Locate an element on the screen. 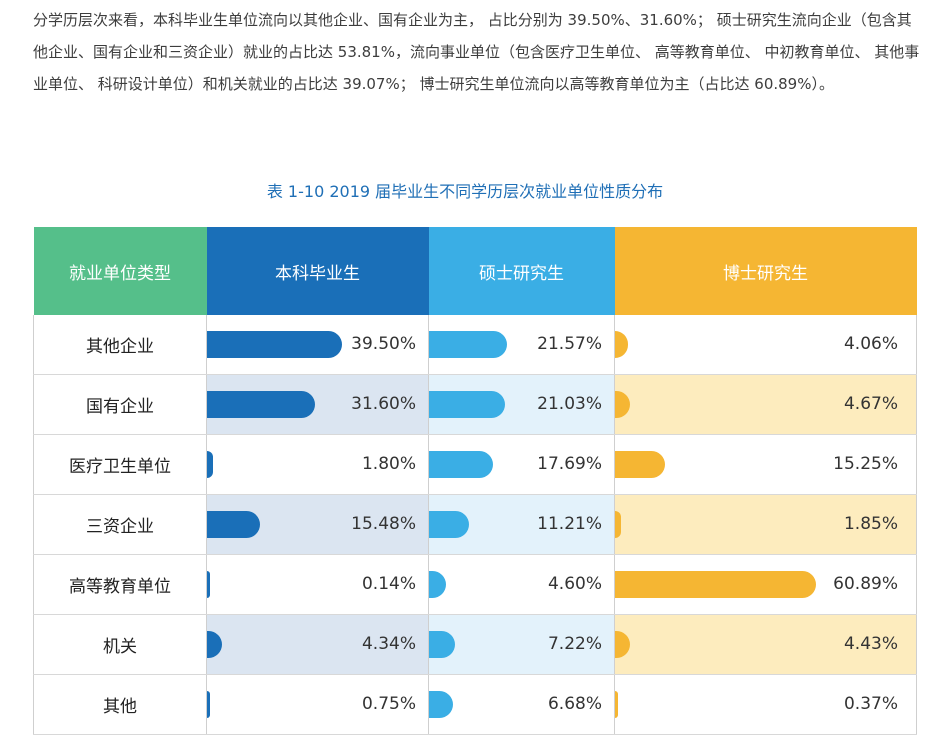 The height and width of the screenshot is (735, 930). unit-type-cell: 高等教育单位 is located at coordinates (120, 584).